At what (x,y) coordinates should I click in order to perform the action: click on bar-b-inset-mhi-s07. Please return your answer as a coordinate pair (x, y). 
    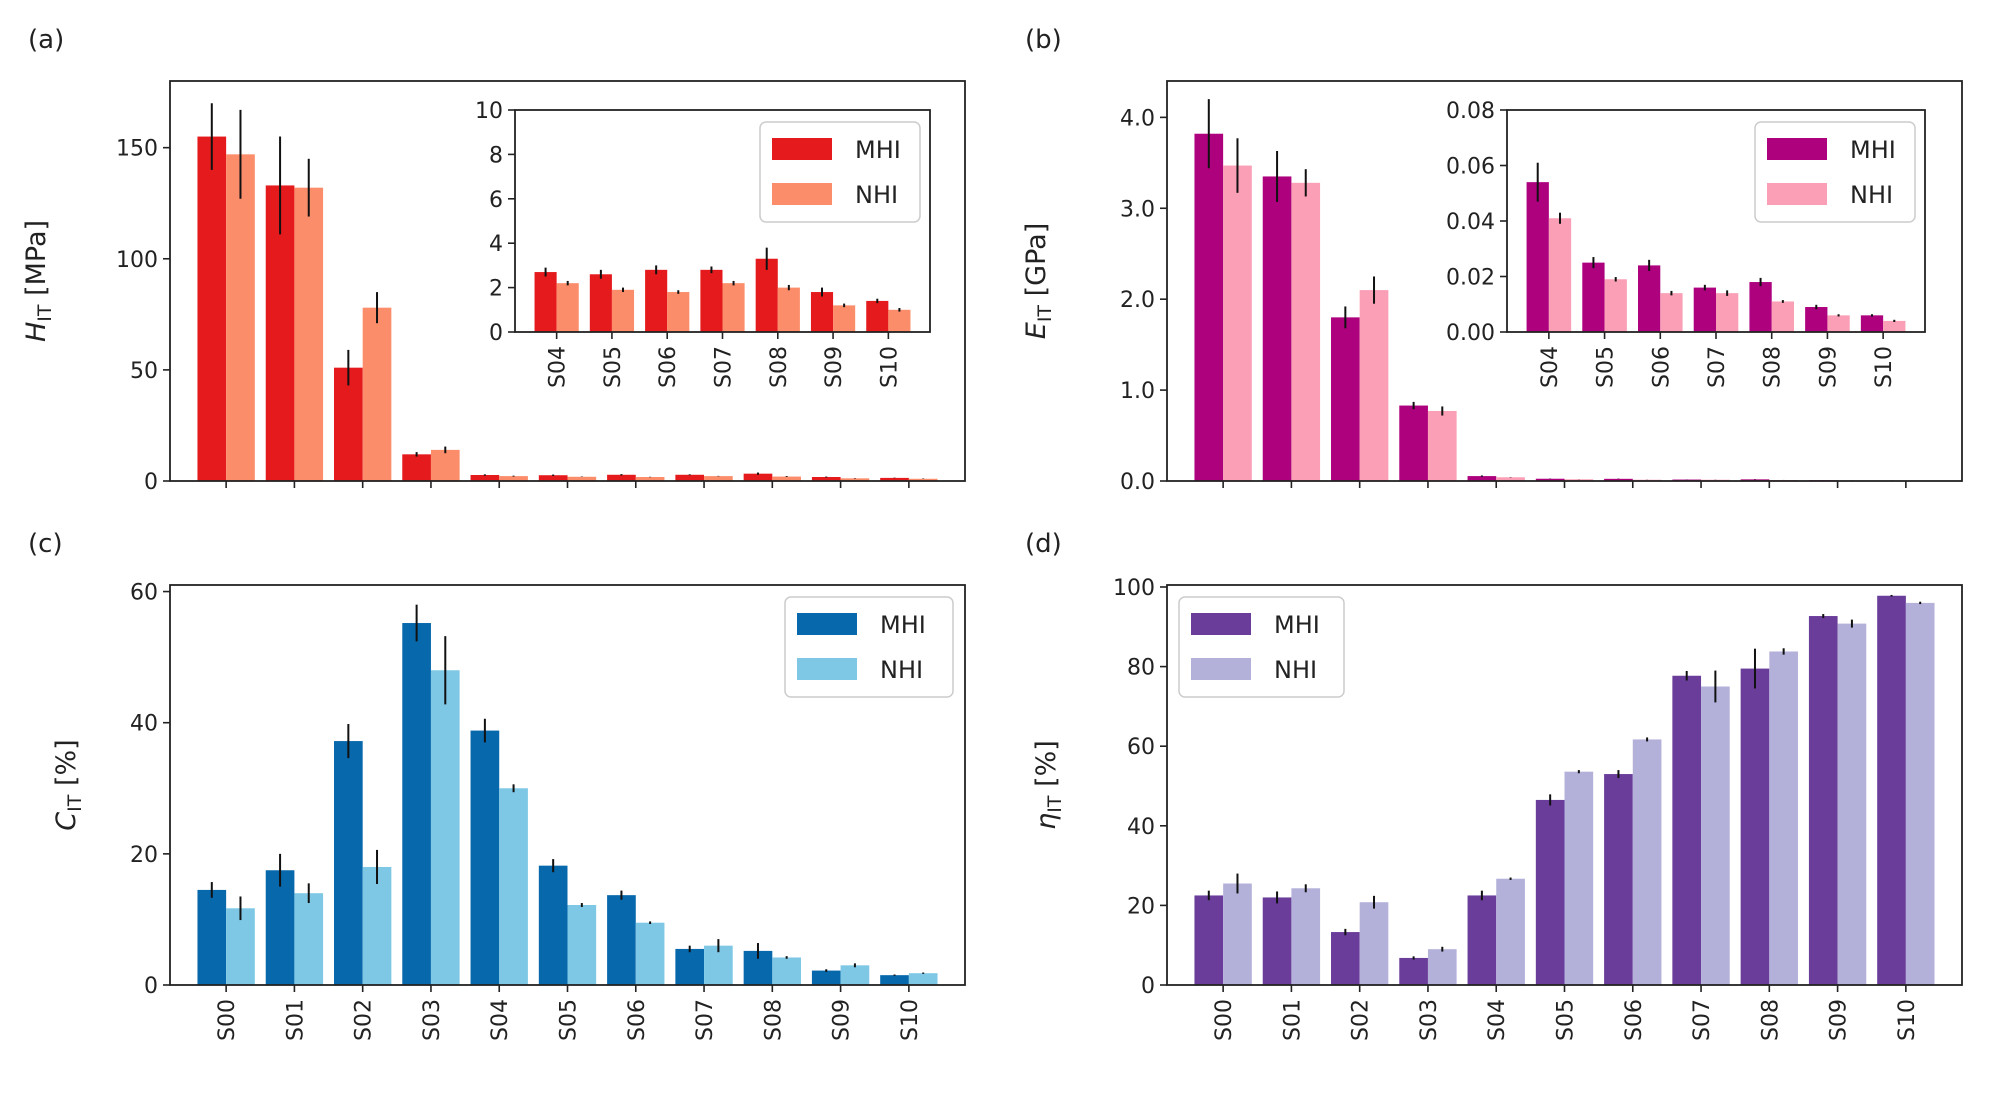
    Looking at the image, I should click on (1704, 309).